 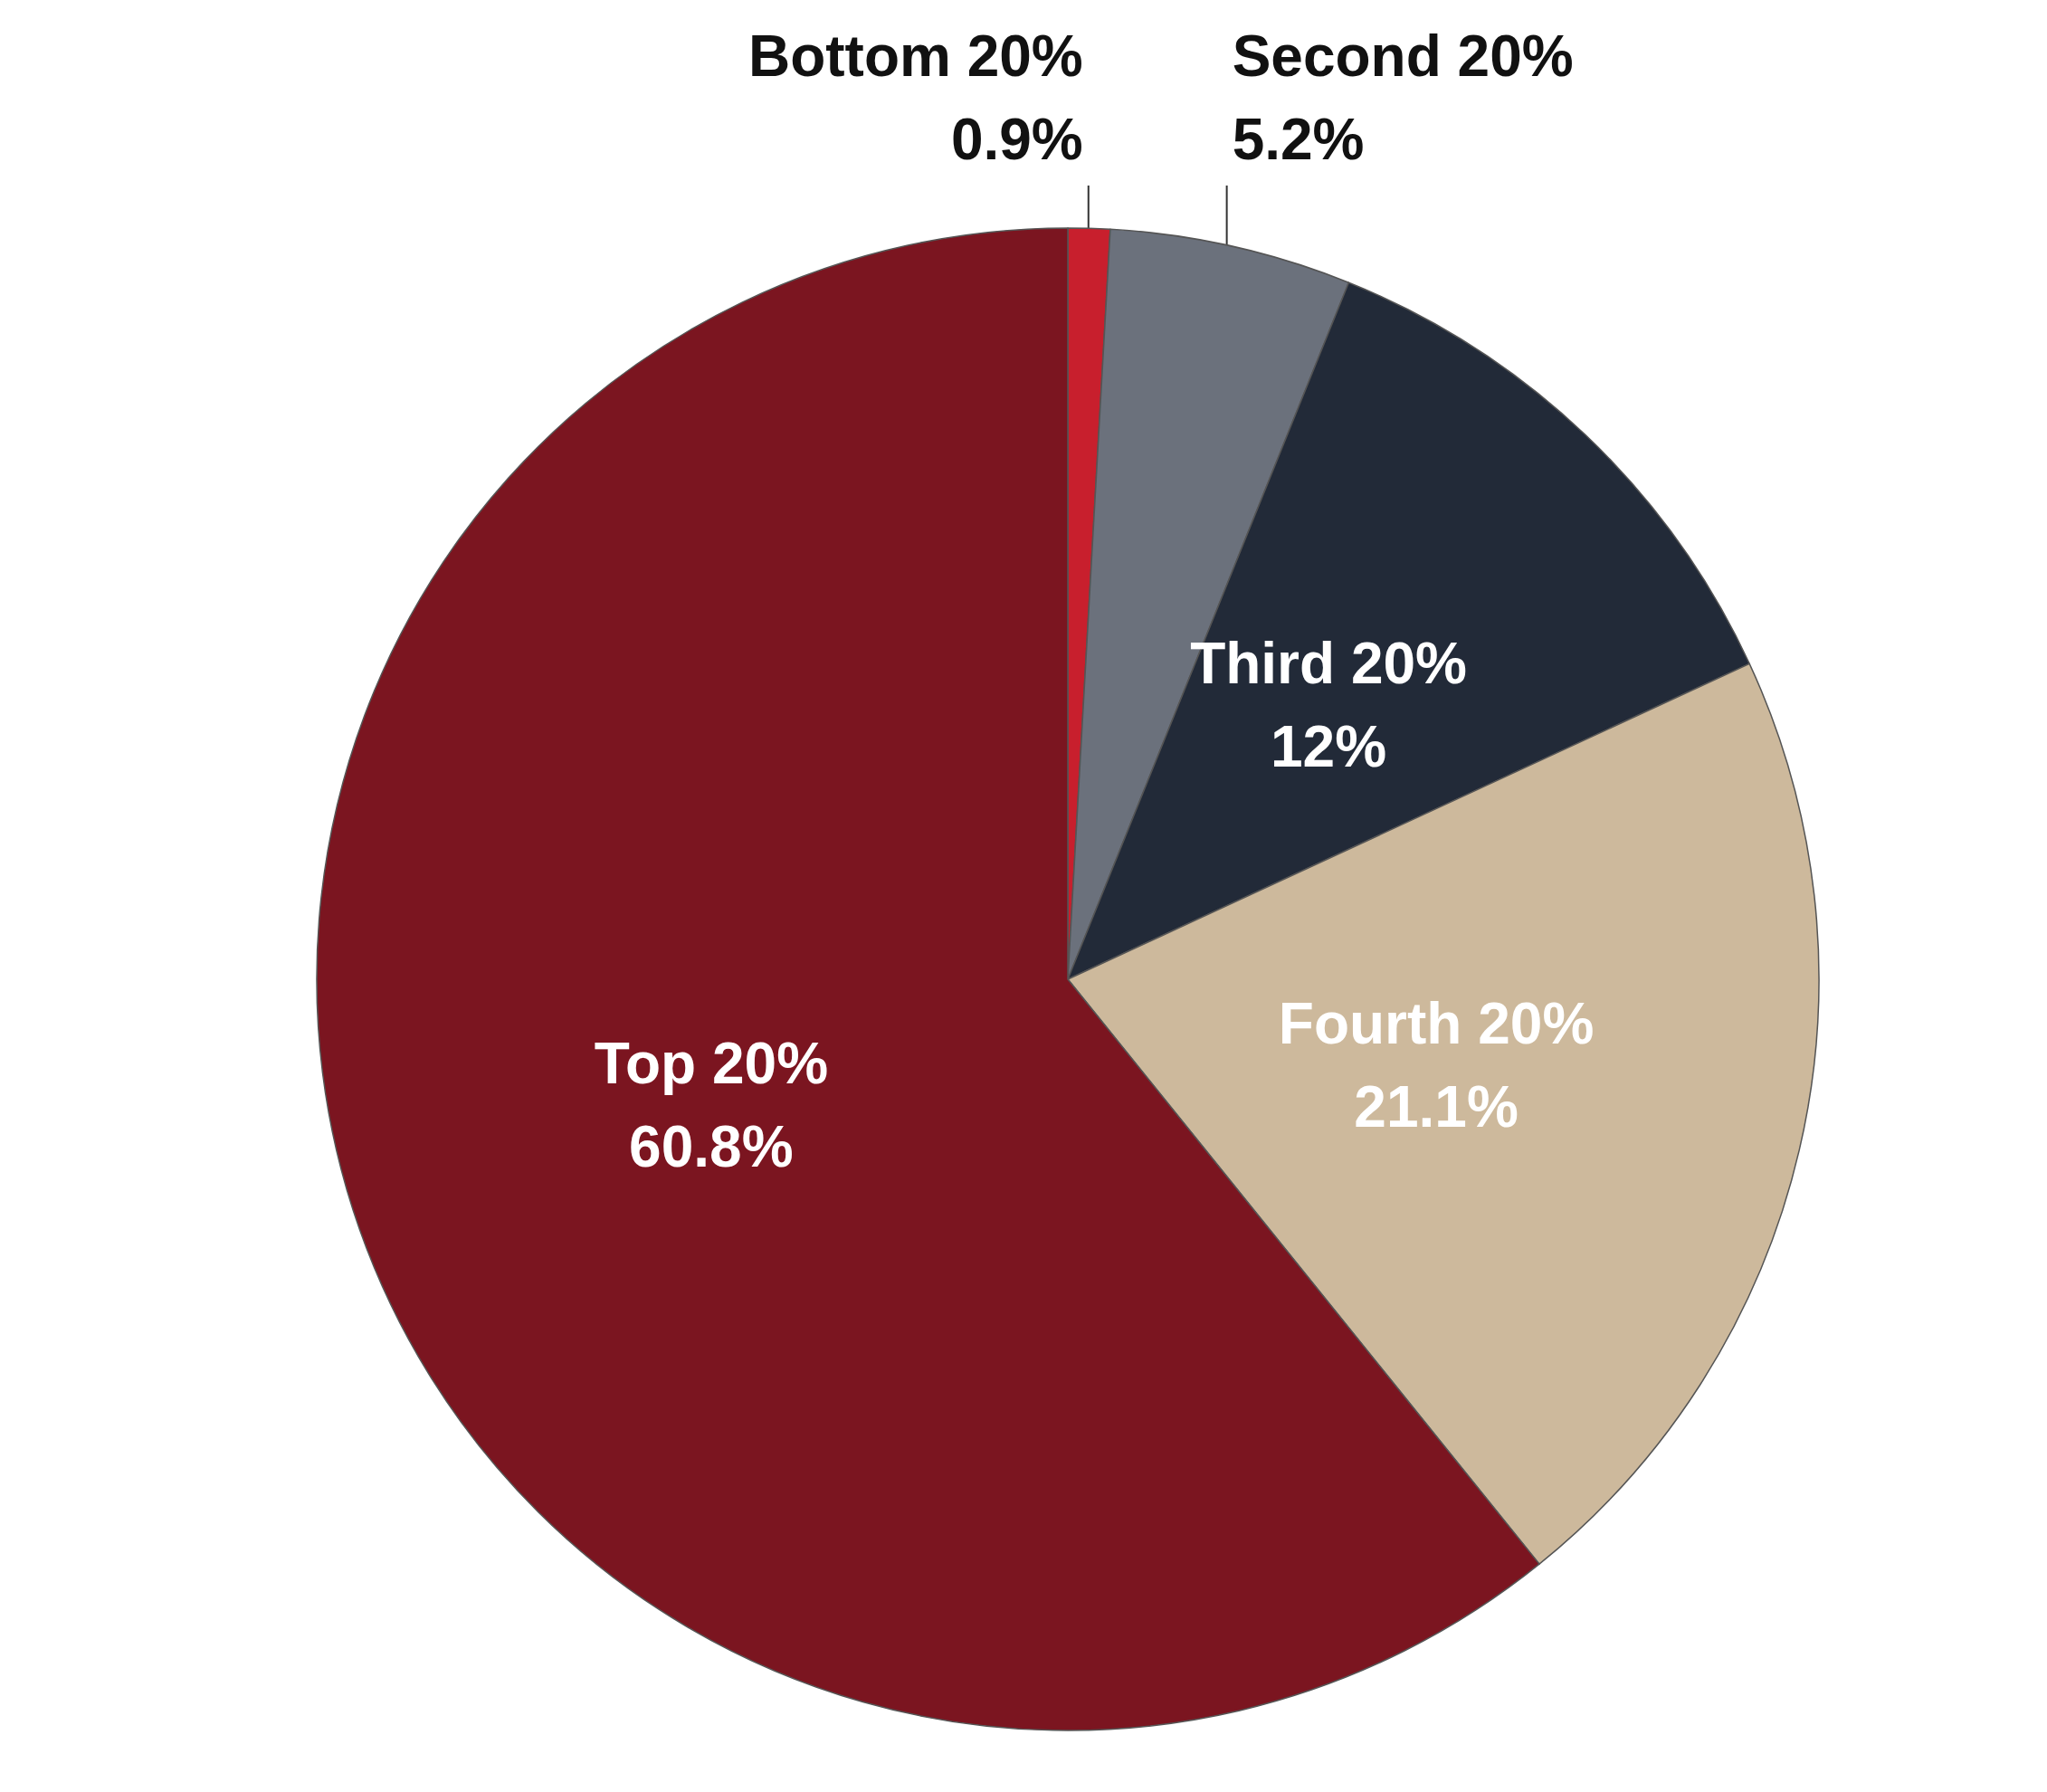 I want to click on slice-label: Top 20%, so click(x=711, y=1064).